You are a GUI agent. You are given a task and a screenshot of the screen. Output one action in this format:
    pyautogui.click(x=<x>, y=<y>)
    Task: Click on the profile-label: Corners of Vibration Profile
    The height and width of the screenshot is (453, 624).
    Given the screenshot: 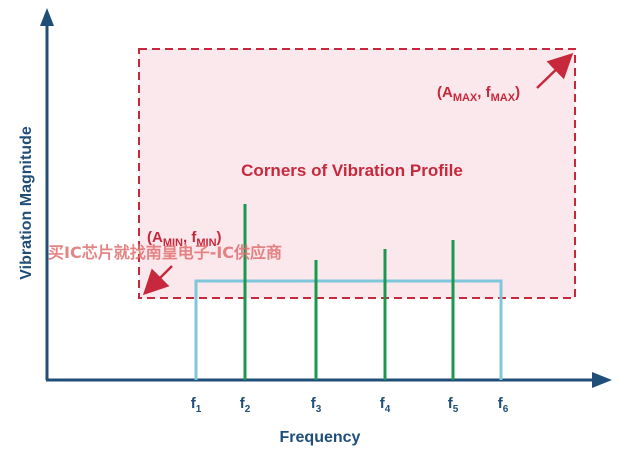 What is the action you would take?
    pyautogui.click(x=352, y=170)
    